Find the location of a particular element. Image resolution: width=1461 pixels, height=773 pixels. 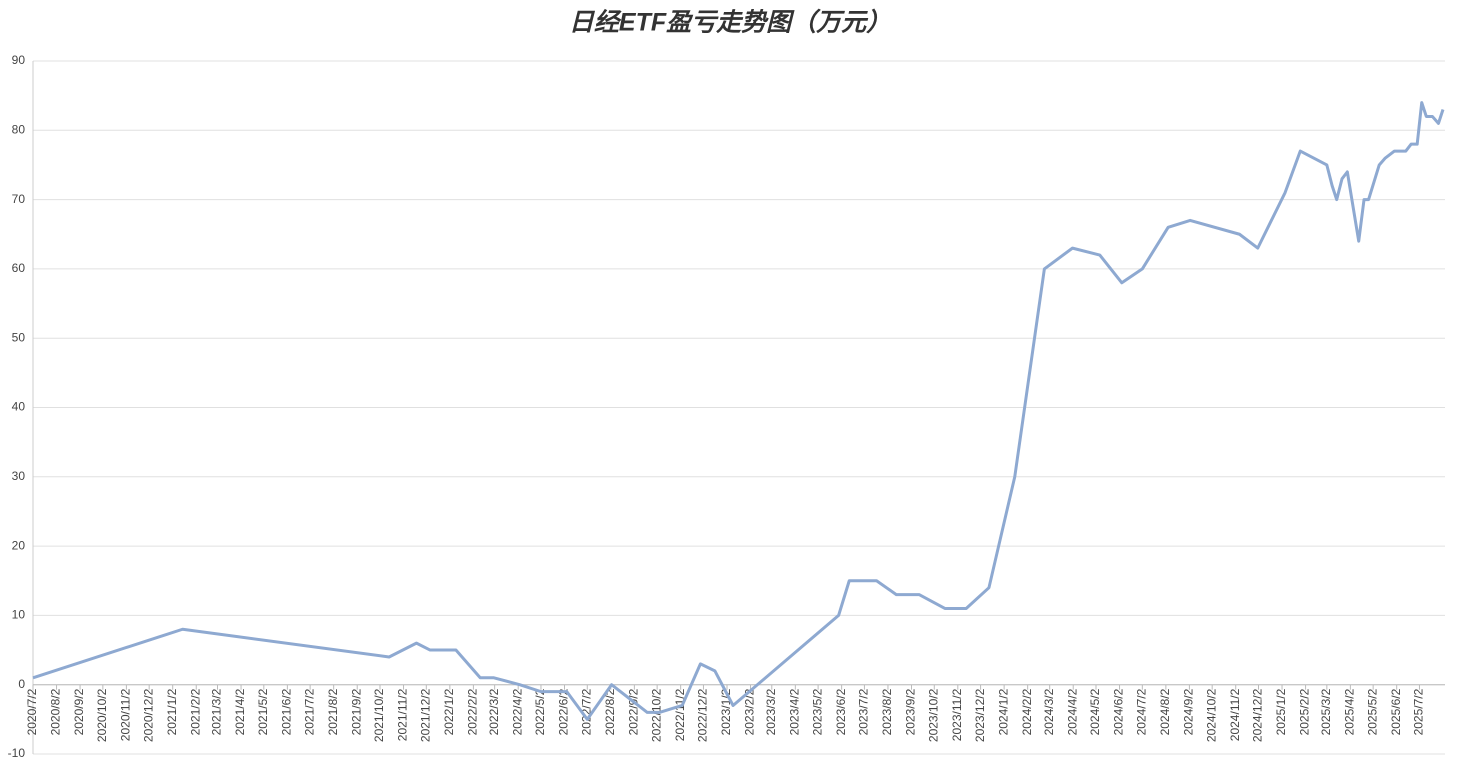

x-tick-label: 2021/10/2 is located at coordinates (379, 715).